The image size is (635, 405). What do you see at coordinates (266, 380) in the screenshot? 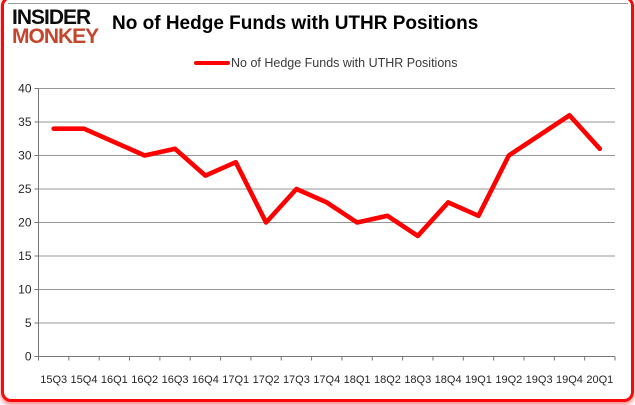
I see `svg-text: 17Q2` at bounding box center [266, 380].